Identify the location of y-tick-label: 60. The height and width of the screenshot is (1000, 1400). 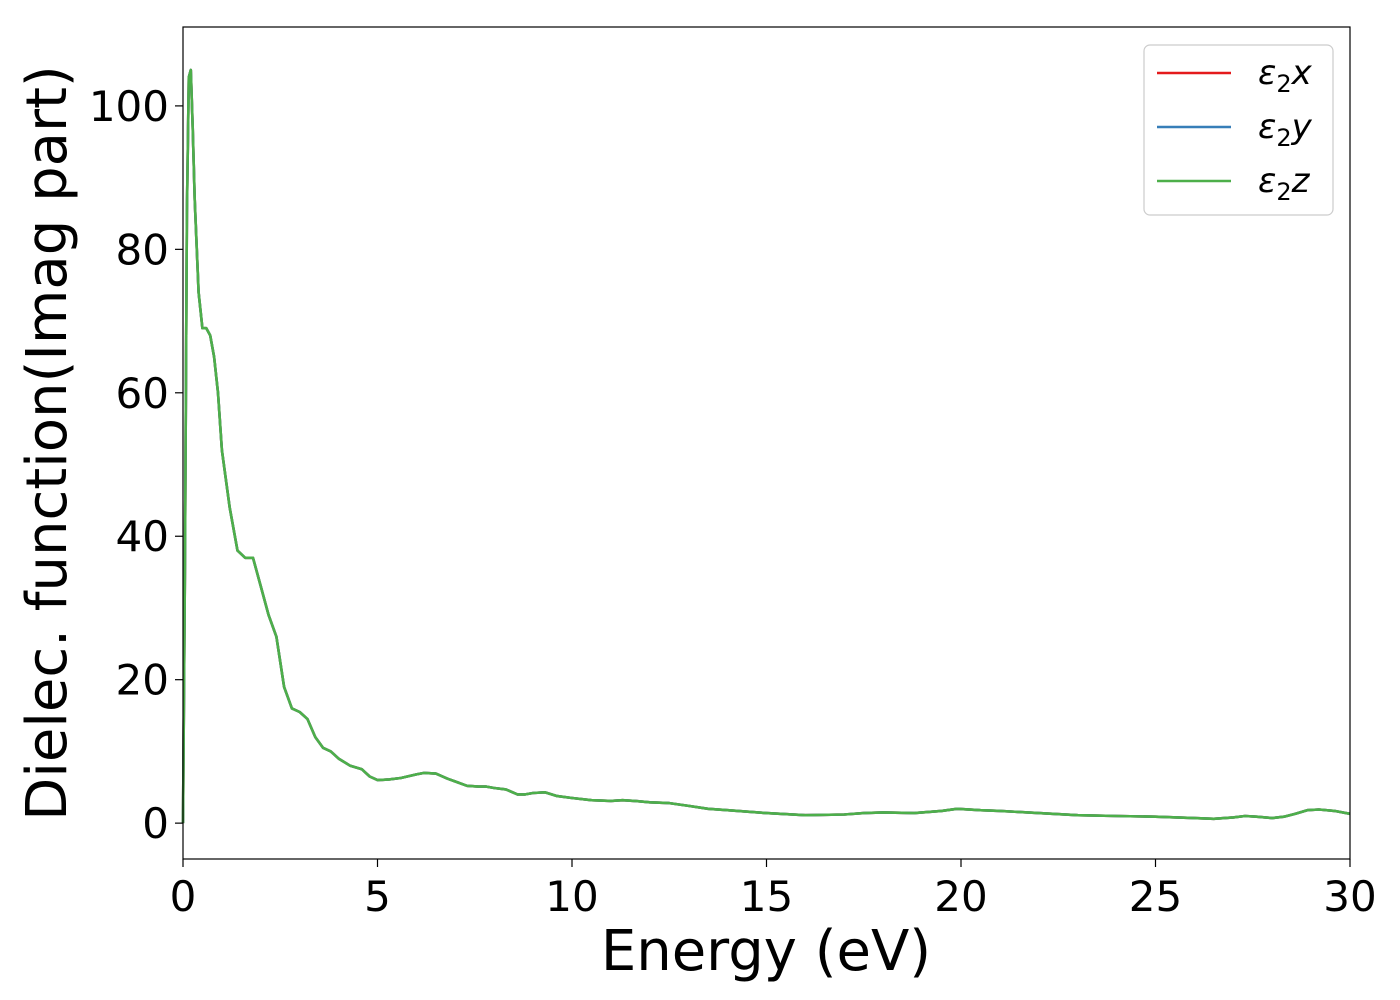
(142, 393).